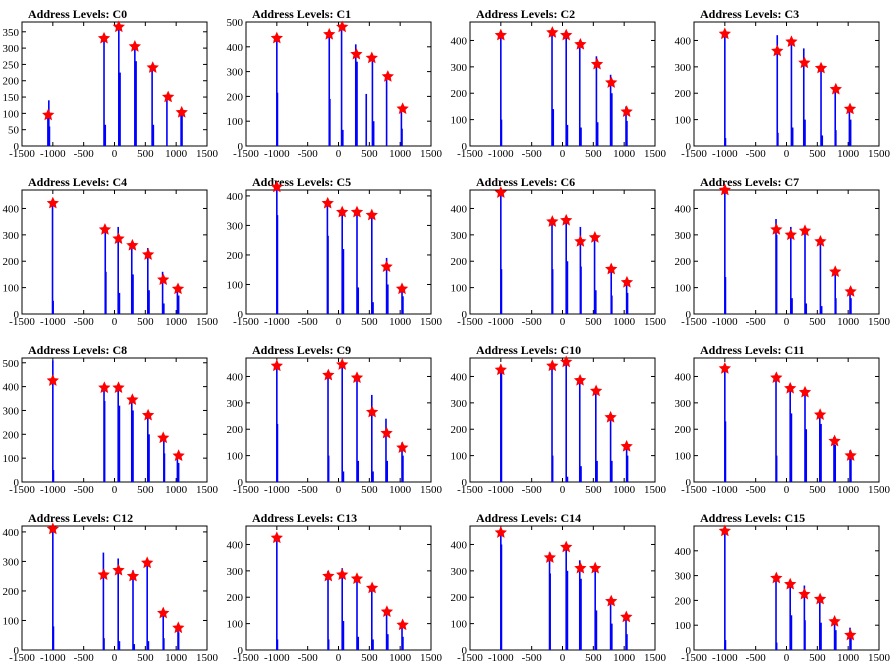 This screenshot has height=672, width=896. Describe the element at coordinates (145, 658) in the screenshot. I see `x-tick-label: 500` at that location.